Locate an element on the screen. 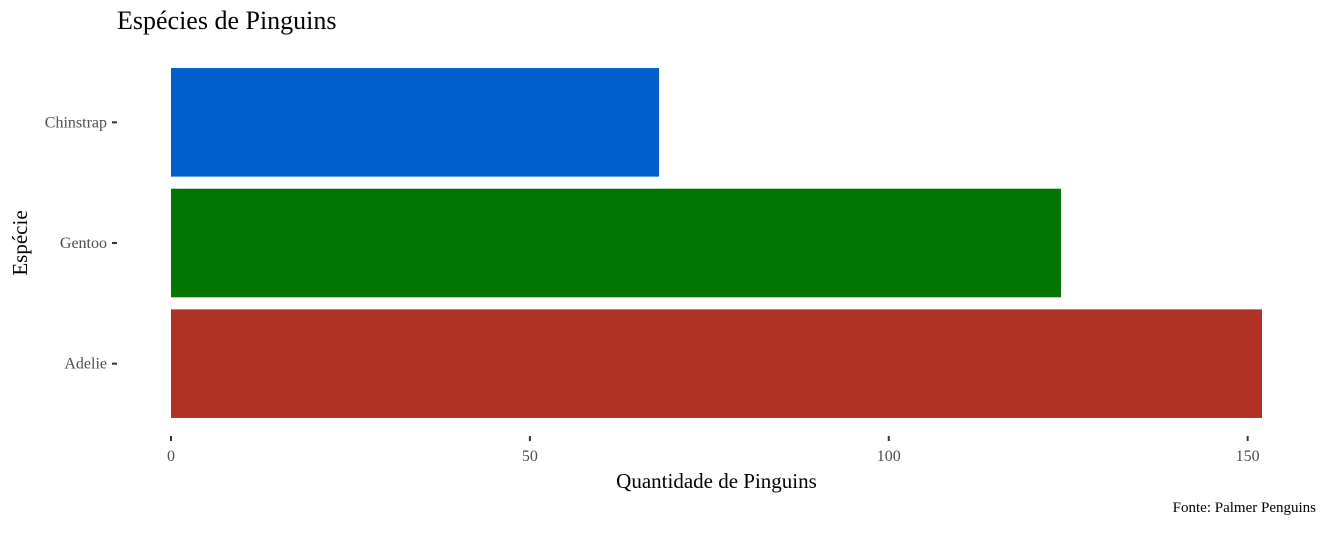 The width and height of the screenshot is (1328, 537). y-tick-label-adelie: Adelie is located at coordinates (85, 364).